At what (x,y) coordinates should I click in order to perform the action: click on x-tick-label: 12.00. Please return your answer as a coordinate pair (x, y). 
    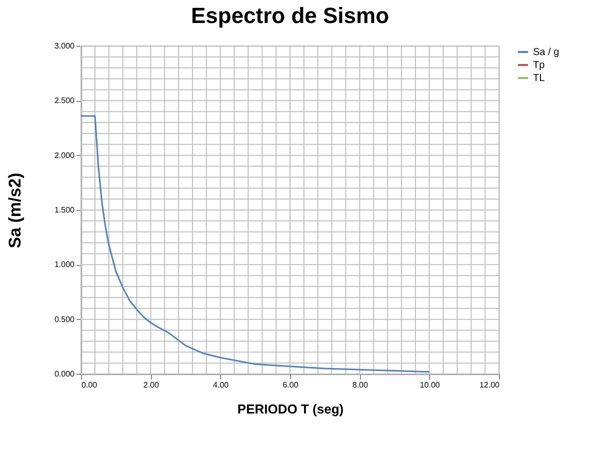
    Looking at the image, I should click on (489, 385).